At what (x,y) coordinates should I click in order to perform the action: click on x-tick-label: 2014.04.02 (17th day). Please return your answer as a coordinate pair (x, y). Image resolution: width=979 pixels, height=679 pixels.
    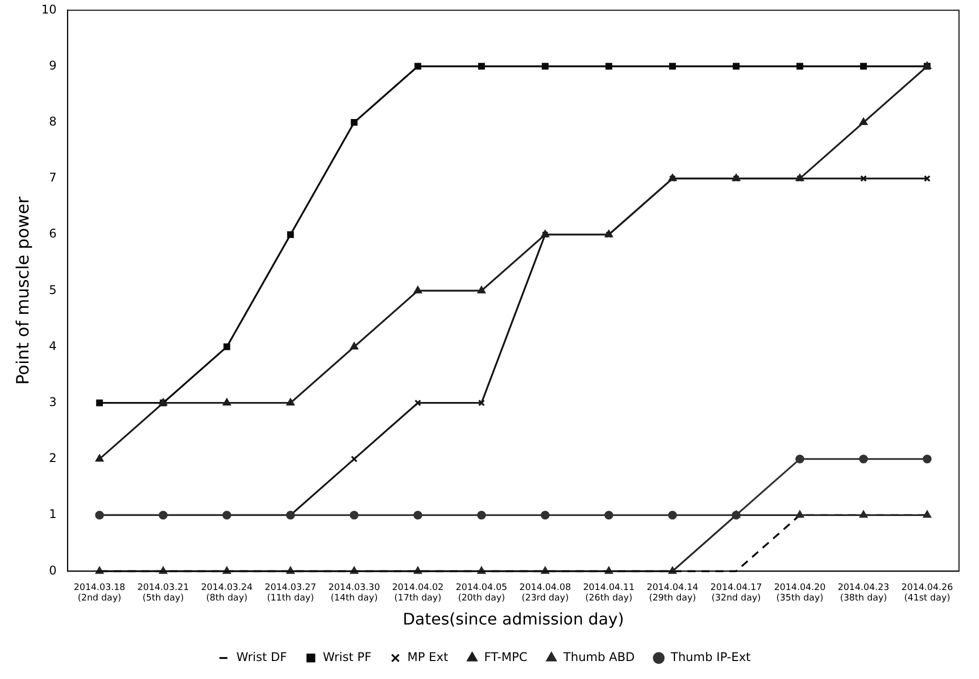
    Looking at the image, I should click on (418, 593).